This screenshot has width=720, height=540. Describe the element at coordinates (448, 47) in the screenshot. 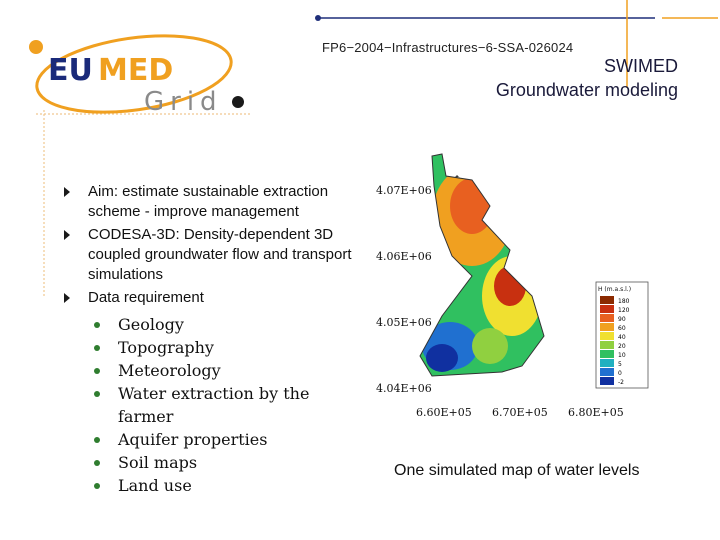

I see `project-code: FP6−2004−Infrastructures−6-SSA-026024` at that location.